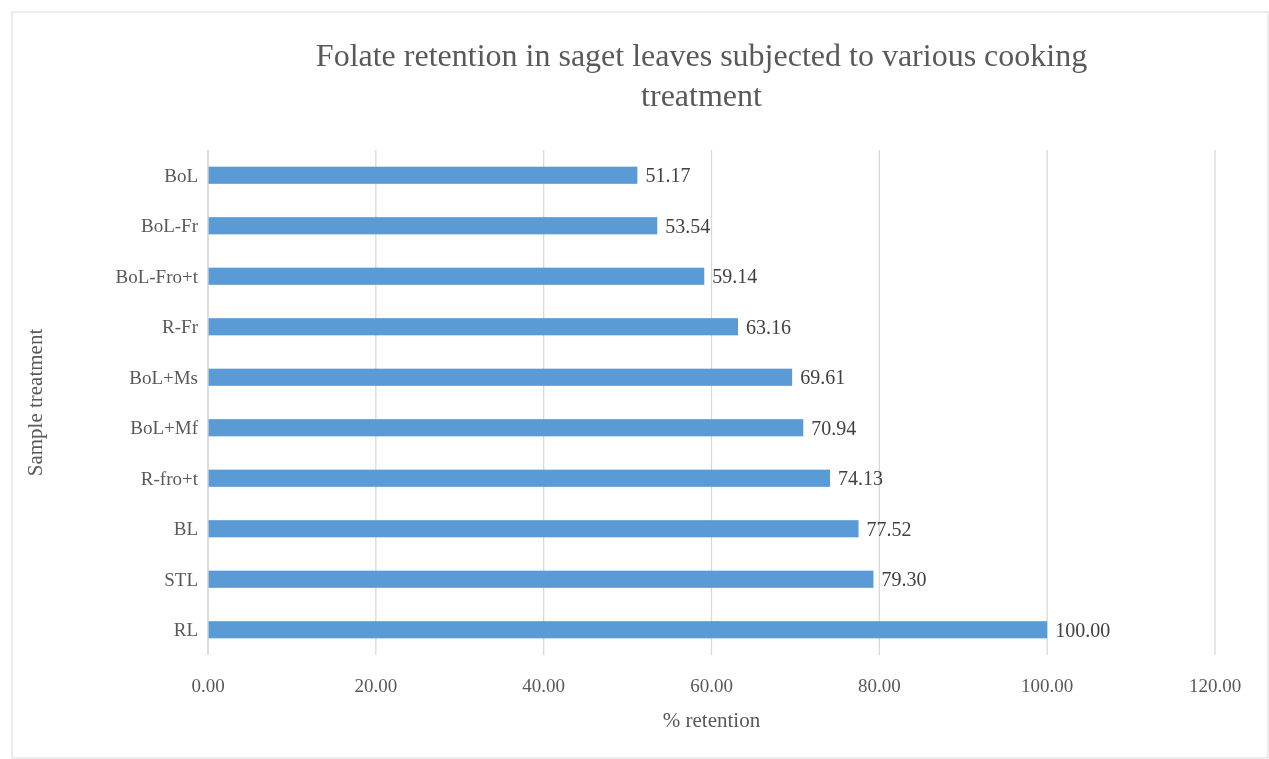  Describe the element at coordinates (185, 630) in the screenshot. I see `y-tick-label: RL` at that location.